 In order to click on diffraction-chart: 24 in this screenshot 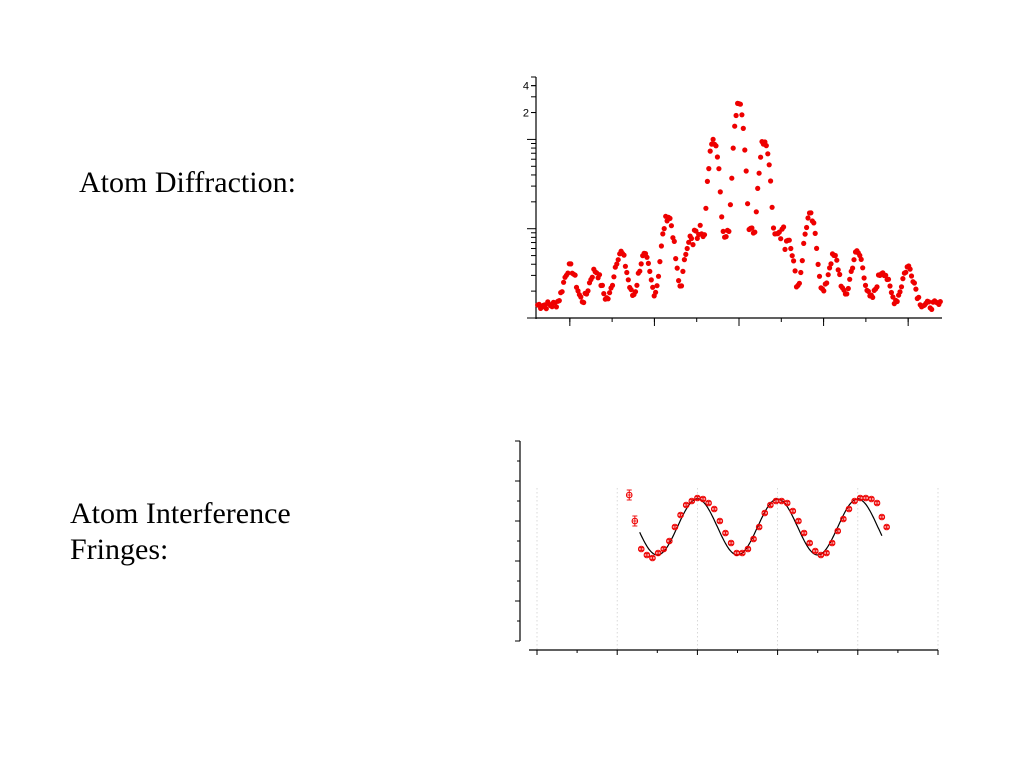, I will do `click(733, 201)`.